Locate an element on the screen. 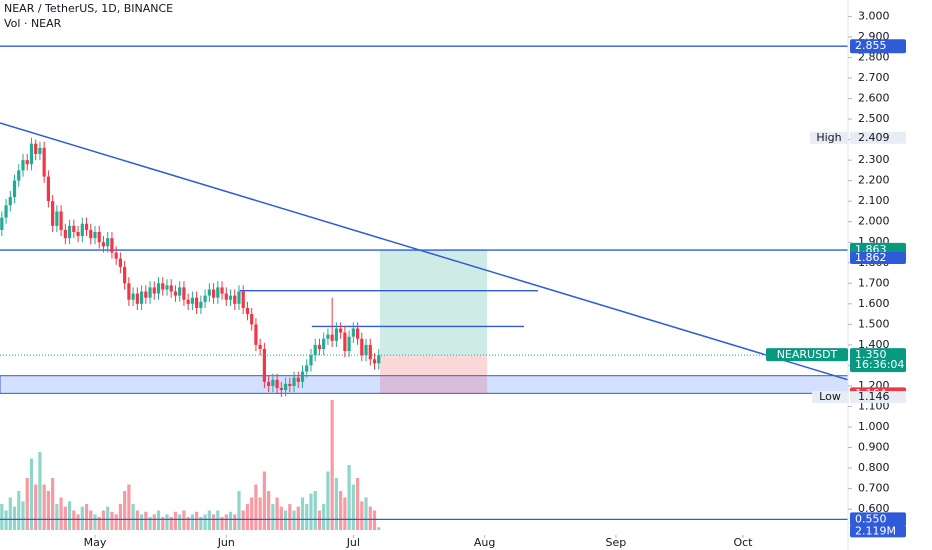 This screenshot has width=932, height=550. y-tick-label: 2.000 is located at coordinates (874, 221).